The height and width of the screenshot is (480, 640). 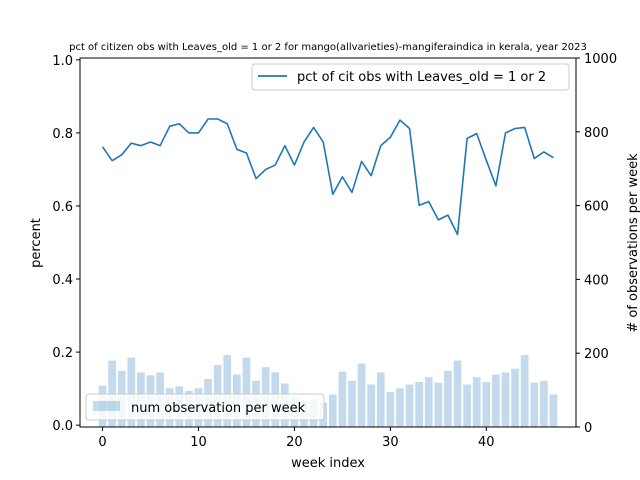 I want to click on y-right-axis-ticks: 0 200 400 600 800 1000, so click(x=596, y=244).